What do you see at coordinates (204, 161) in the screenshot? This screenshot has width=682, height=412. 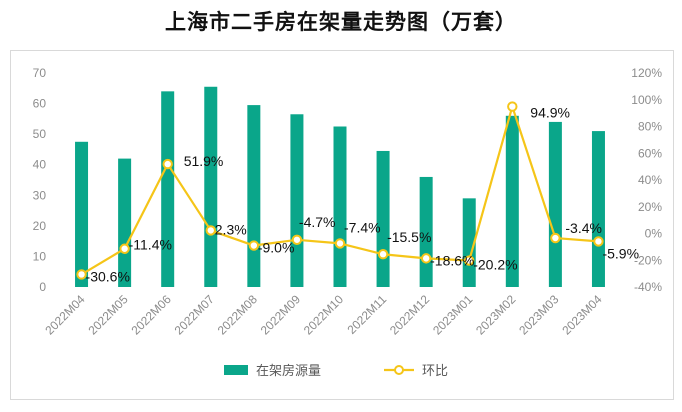 I see `mom-label-2022M06: 51.9%` at bounding box center [204, 161].